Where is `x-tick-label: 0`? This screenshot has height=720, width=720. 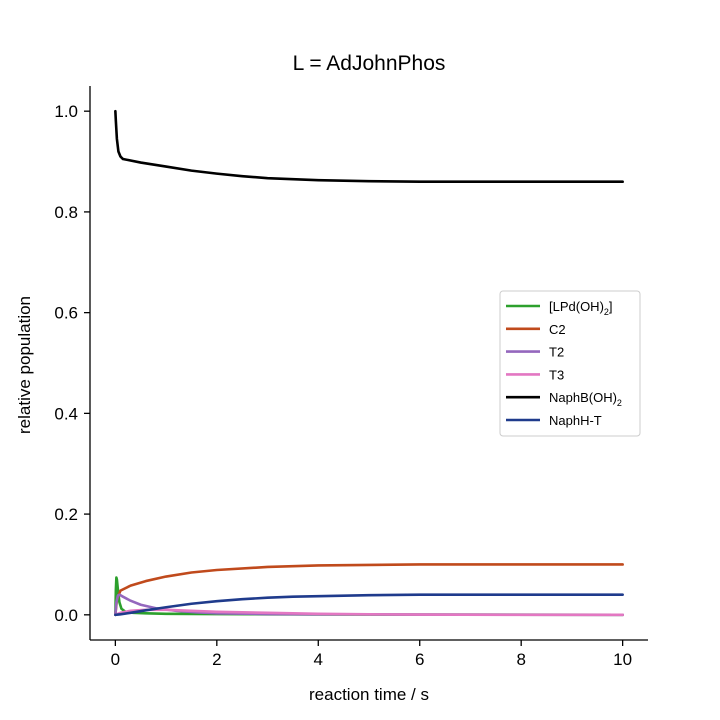 x-tick-label: 0 is located at coordinates (115, 659).